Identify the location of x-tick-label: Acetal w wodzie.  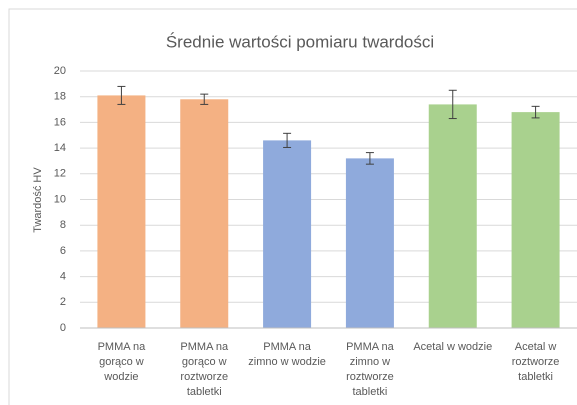
(453, 347).